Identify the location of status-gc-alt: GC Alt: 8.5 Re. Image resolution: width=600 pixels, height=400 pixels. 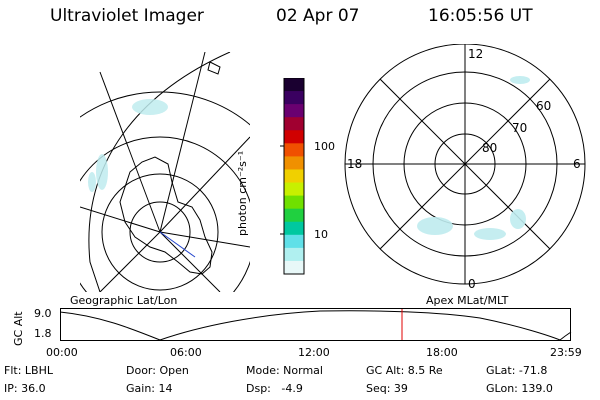
(404, 370).